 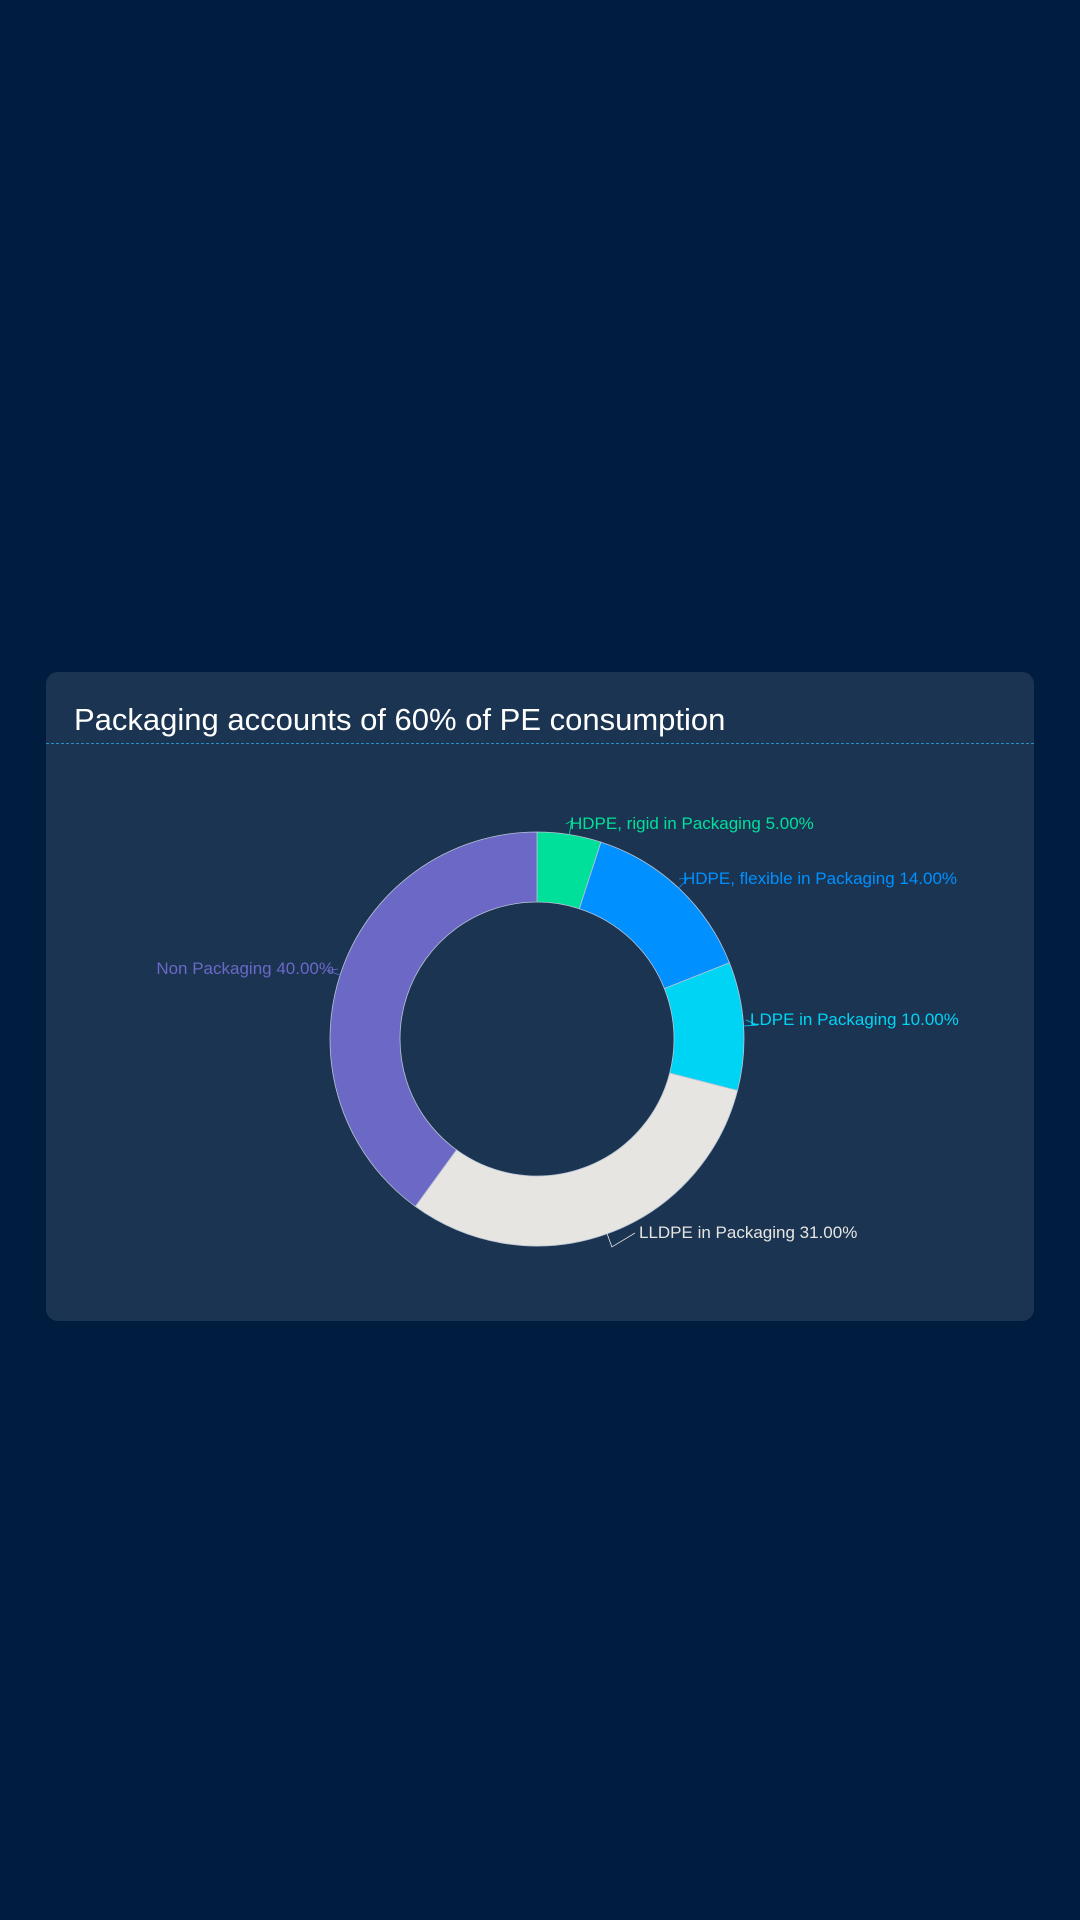 I want to click on label-hdpe-rigid-in-packaging: HDPE, rigid in Packaging 5.00%, so click(x=692, y=823).